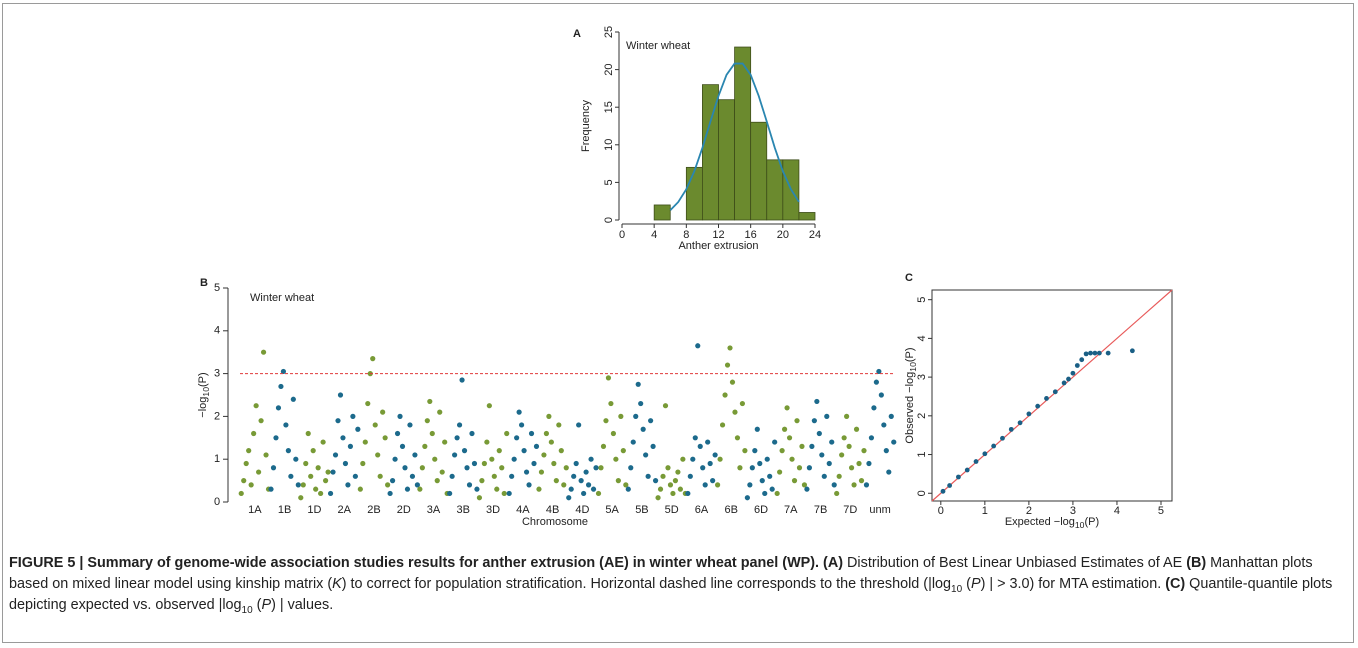  Describe the element at coordinates (204, 394) in the screenshot. I see `y-axis-label: −log10(P)` at that location.